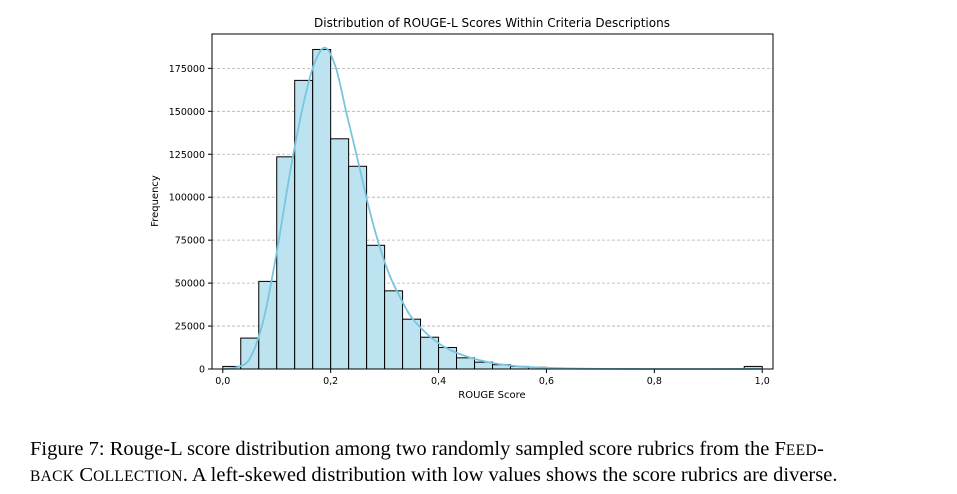 This screenshot has height=494, width=957. What do you see at coordinates (546, 381) in the screenshot?
I see `x-tick-label: 0,6` at bounding box center [546, 381].